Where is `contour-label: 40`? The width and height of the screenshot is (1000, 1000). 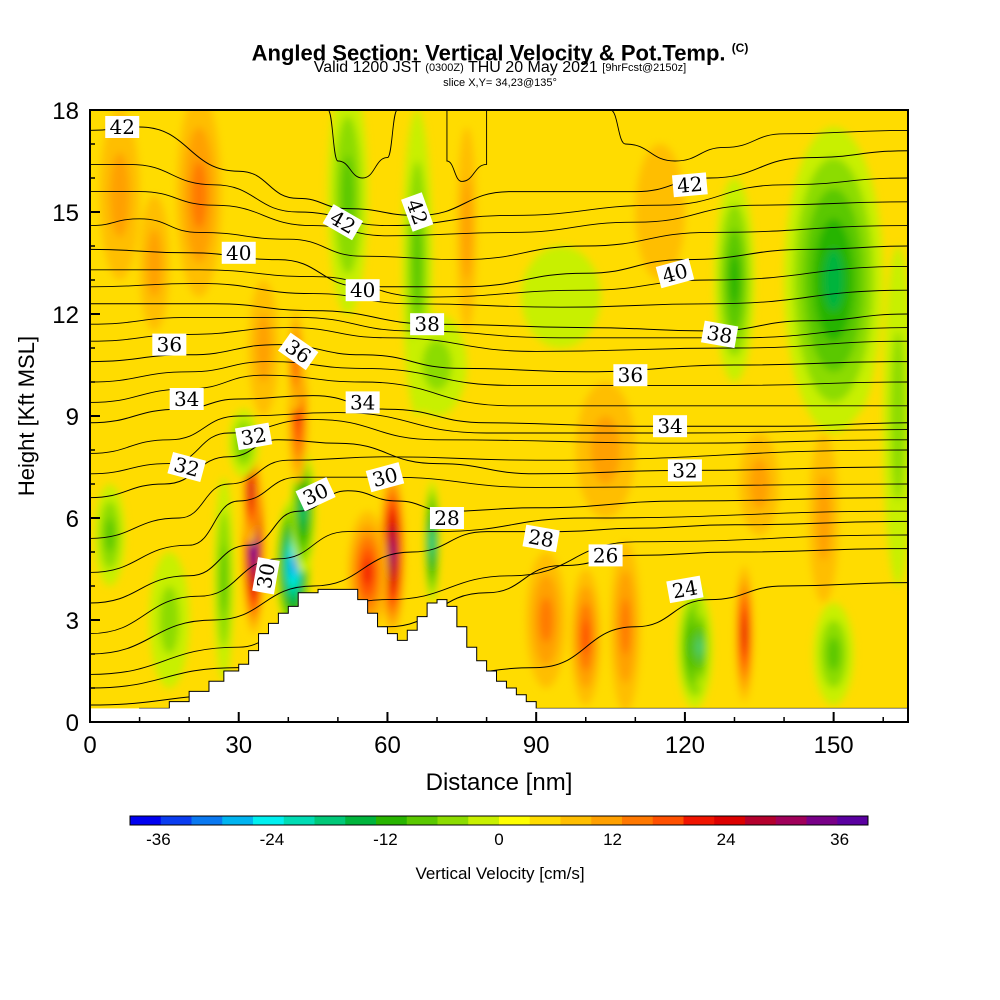 contour-label: 40 is located at coordinates (675, 273).